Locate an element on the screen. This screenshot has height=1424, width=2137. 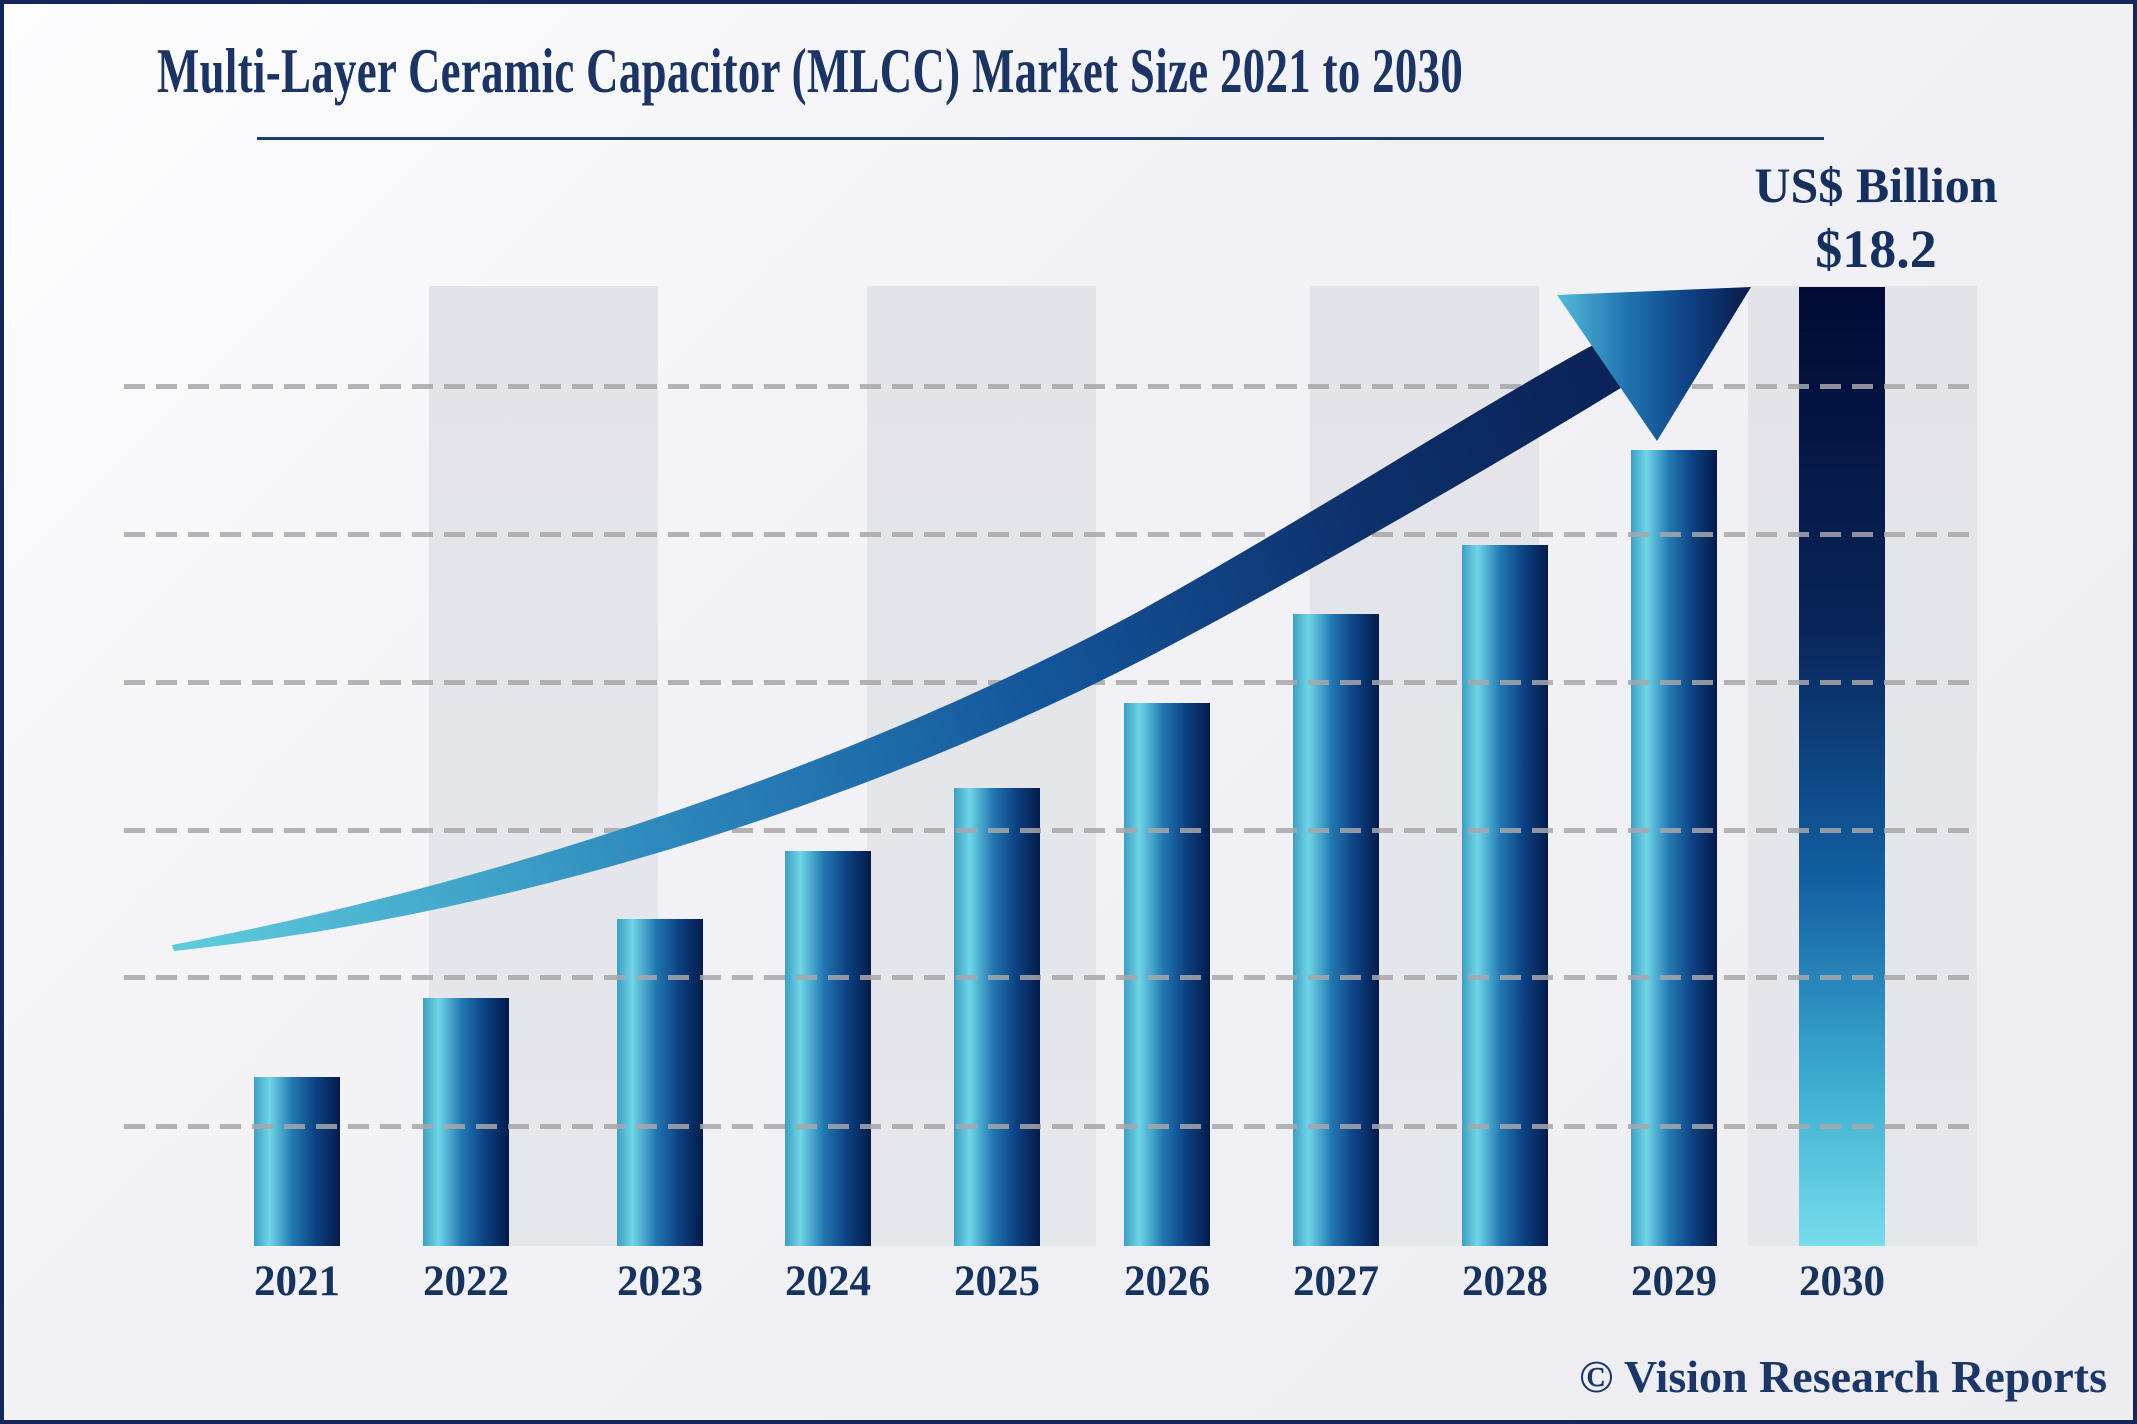
x-axis-label-2027: 2027 is located at coordinates (1336, 1281).